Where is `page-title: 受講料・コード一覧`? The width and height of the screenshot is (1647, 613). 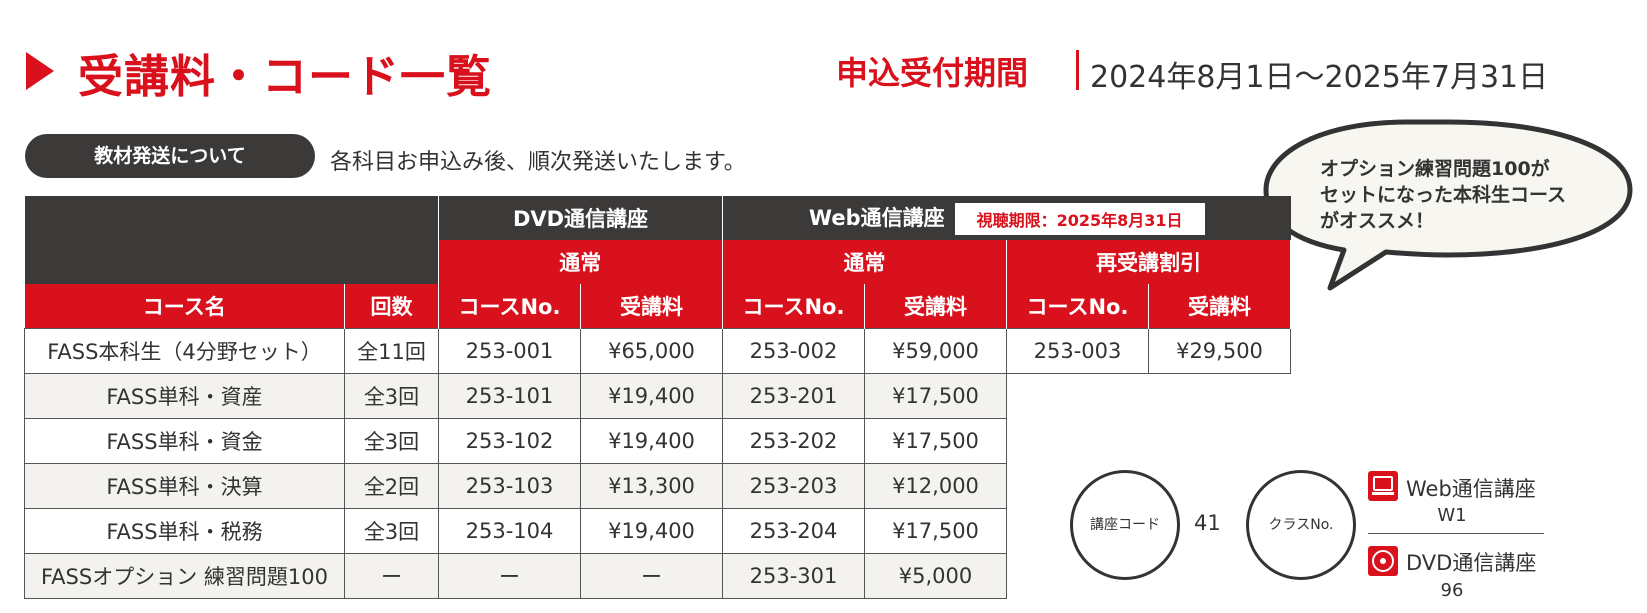
page-title: 受講料・コード一覧 is located at coordinates (285, 76).